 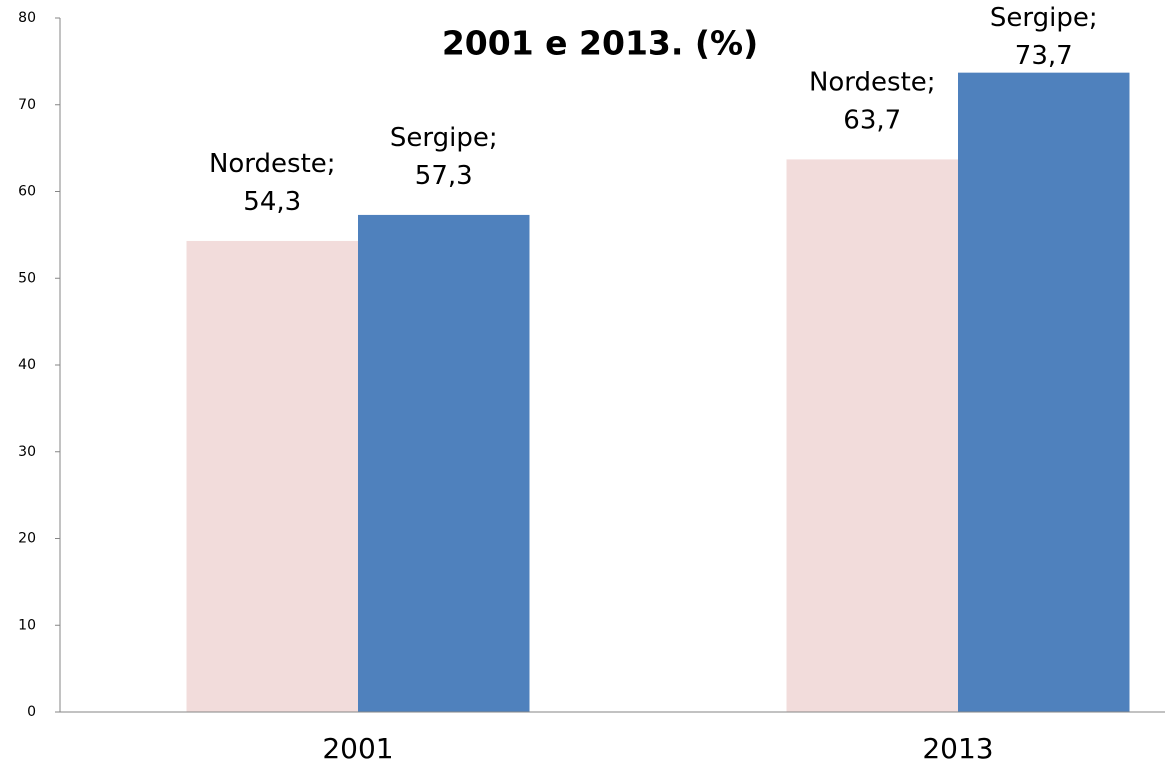 What do you see at coordinates (27, 278) in the screenshot?
I see `y-tick-label: 50` at bounding box center [27, 278].